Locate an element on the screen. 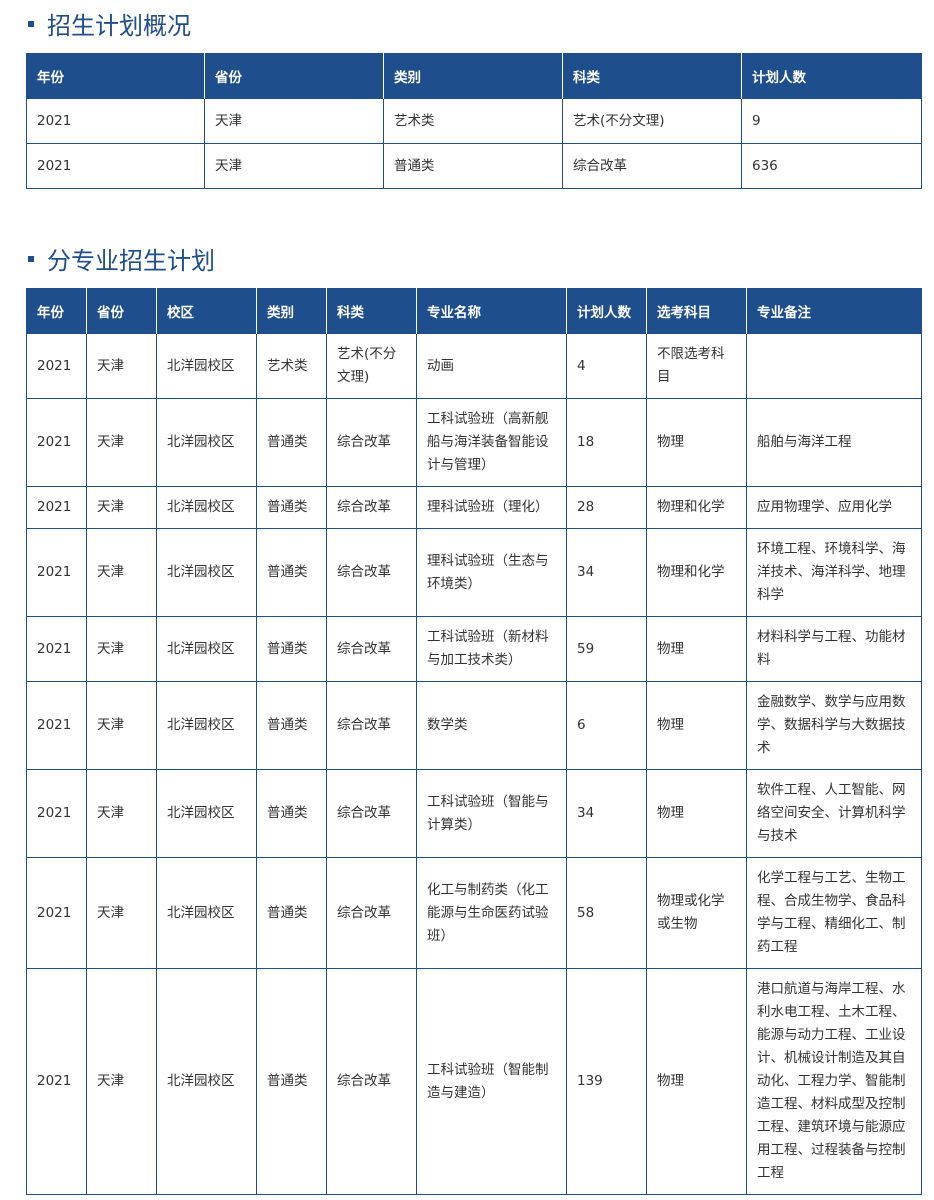 This screenshot has height=1200, width=934. column-header: 专业备注 is located at coordinates (834, 311).